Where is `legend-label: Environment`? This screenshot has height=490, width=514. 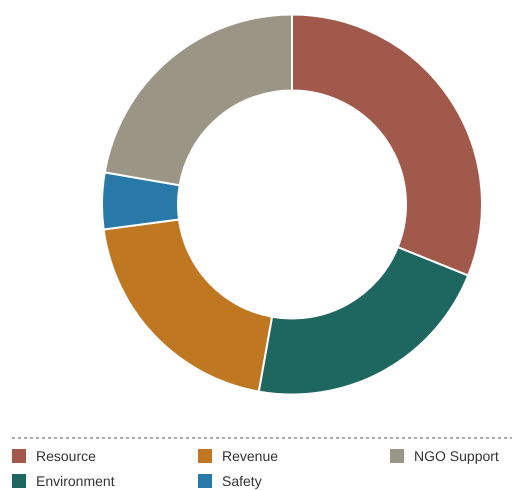
legend-label: Environment is located at coordinates (75, 481).